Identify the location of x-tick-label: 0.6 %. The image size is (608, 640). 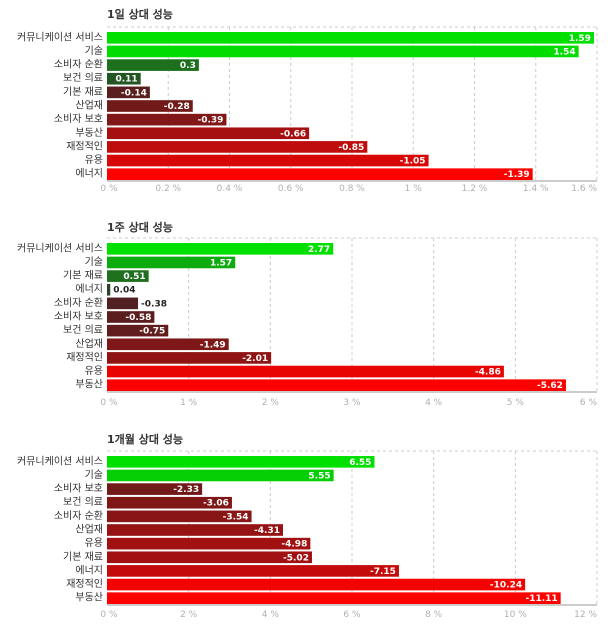
(291, 189).